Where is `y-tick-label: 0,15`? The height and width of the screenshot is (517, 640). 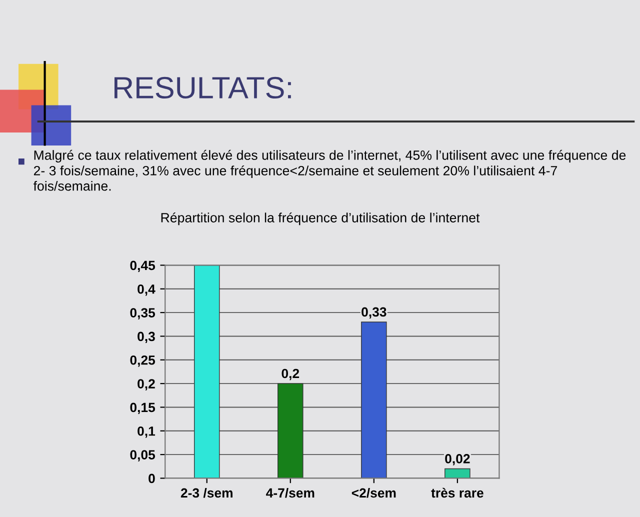 y-tick-label: 0,15 is located at coordinates (143, 408).